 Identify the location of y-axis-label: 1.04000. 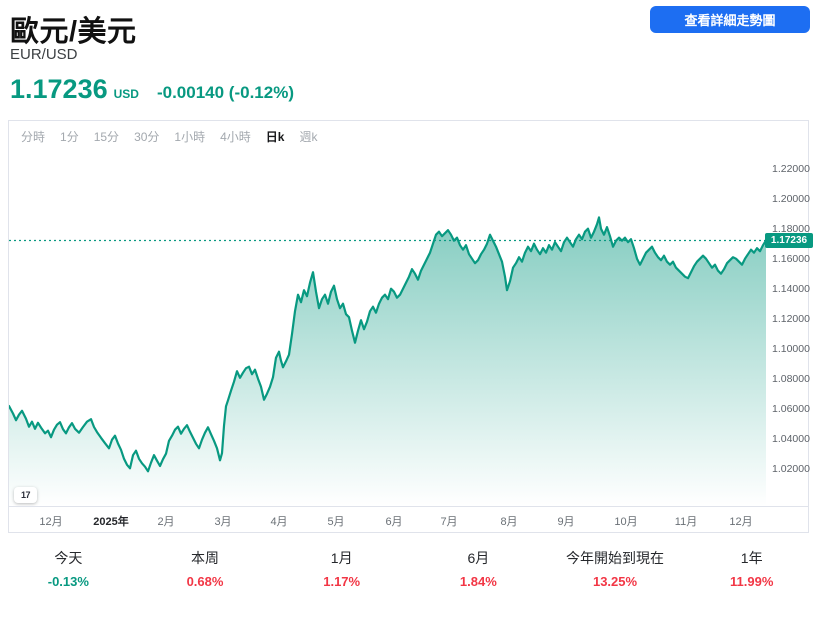
(791, 439).